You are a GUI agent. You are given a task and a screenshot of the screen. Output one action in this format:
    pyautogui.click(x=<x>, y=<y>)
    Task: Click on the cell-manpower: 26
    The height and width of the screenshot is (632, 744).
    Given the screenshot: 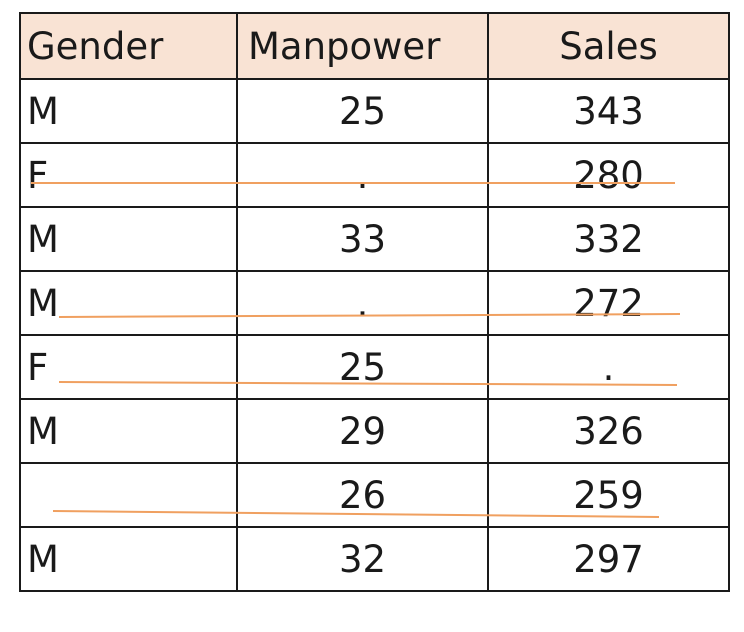 What is the action you would take?
    pyautogui.click(x=362, y=495)
    